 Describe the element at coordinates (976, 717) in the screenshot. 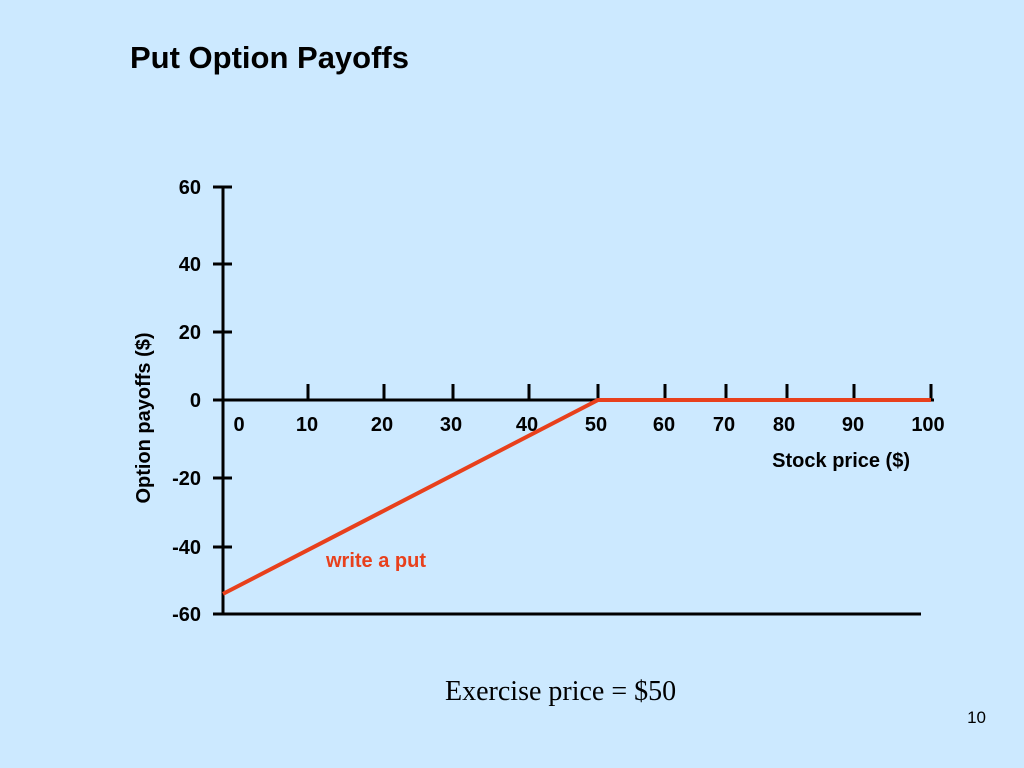

I see `page-number: 10` at that location.